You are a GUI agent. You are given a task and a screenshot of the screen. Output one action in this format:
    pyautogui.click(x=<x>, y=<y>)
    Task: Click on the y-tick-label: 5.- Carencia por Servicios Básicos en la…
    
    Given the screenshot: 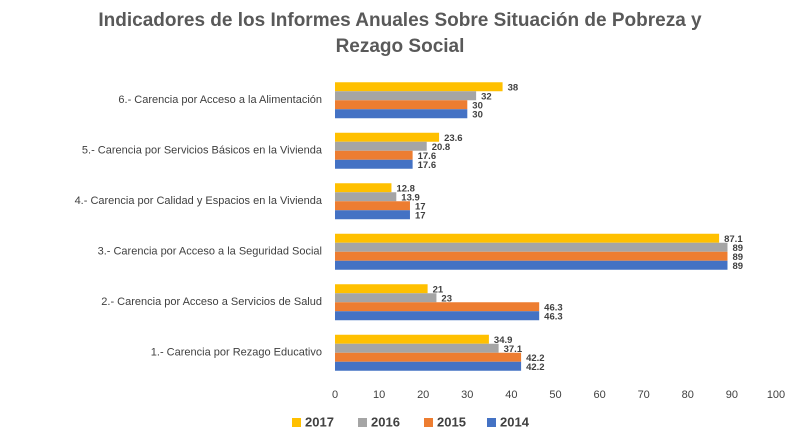 What is the action you would take?
    pyautogui.click(x=202, y=151)
    